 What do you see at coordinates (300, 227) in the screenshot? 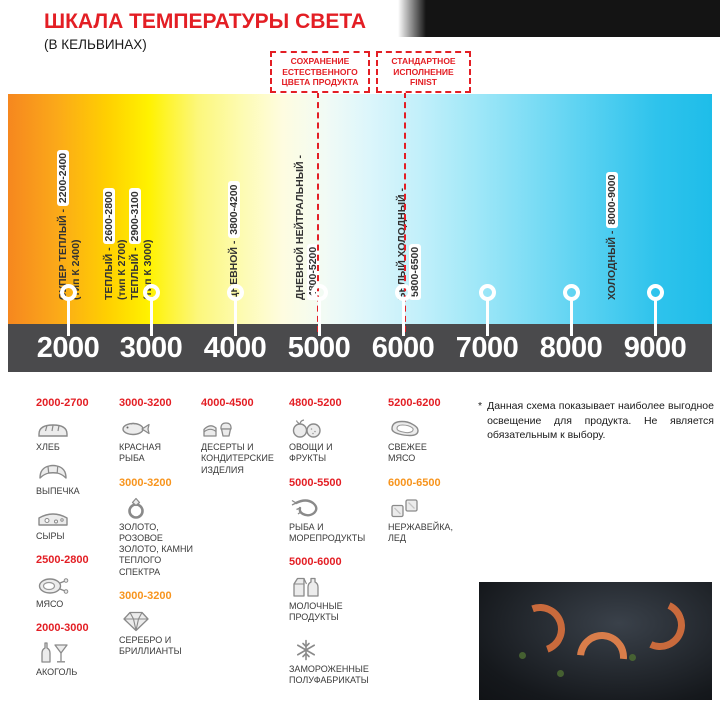
I see `band-name: ДНЕВНОЙ НЕЙТРАЛЬНЫЙ -` at bounding box center [300, 227].